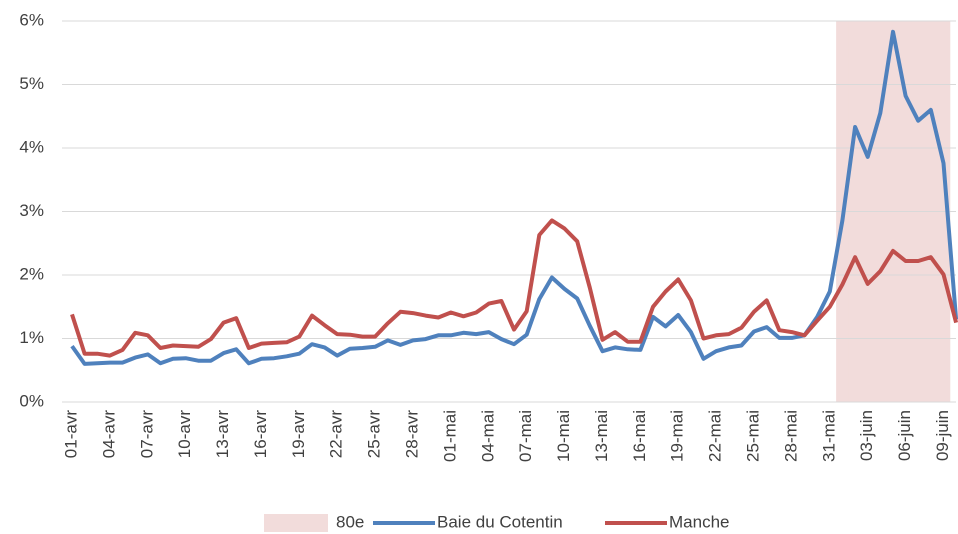 This screenshot has height=534, width=958. Describe the element at coordinates (31, 273) in the screenshot. I see `y-tick-label: 2%` at that location.